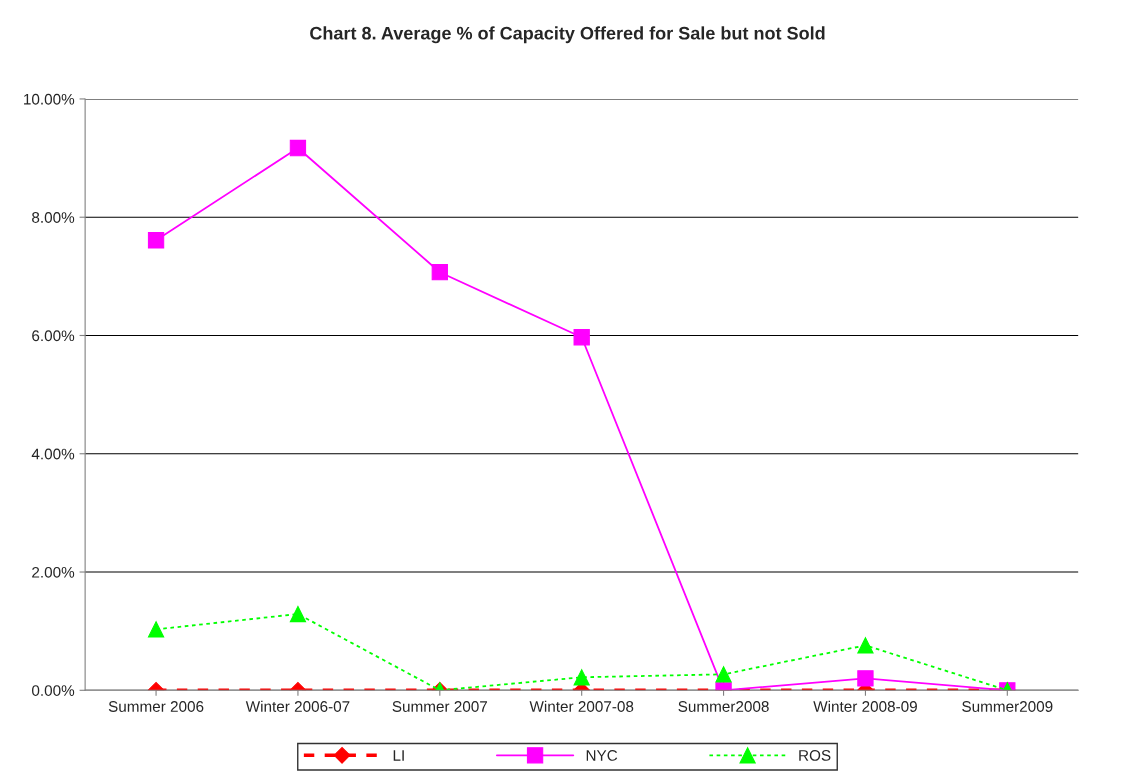 The height and width of the screenshot is (773, 1135). Describe the element at coordinates (53, 454) in the screenshot. I see `y-tick-label: 4.00%` at that location.